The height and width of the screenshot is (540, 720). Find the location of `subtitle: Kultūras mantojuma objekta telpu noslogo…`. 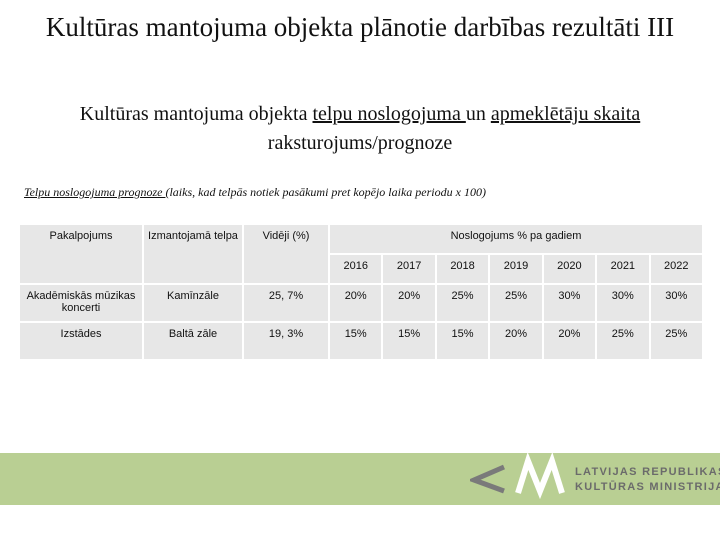

subtitle: Kultūras mantojuma objekta telpu noslogo… is located at coordinates (360, 129).